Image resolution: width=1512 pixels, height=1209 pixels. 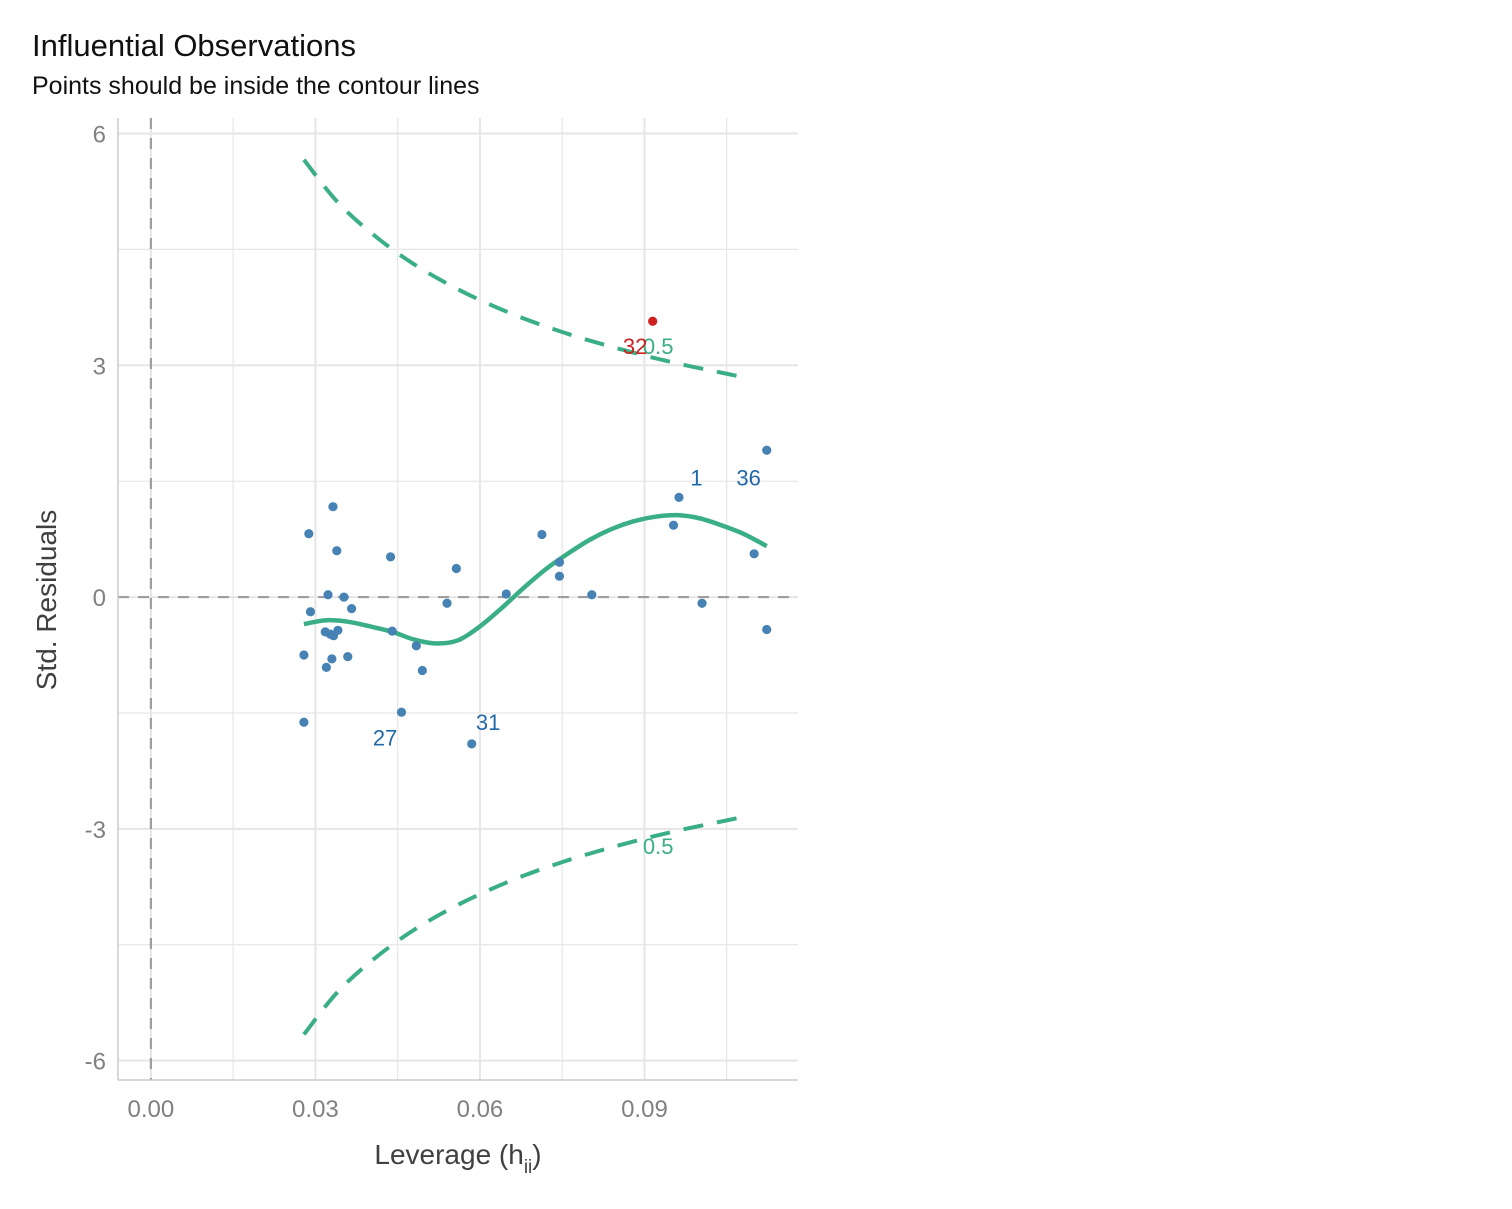 What do you see at coordinates (95, 1062) in the screenshot?
I see `y-tick-label: -6` at bounding box center [95, 1062].